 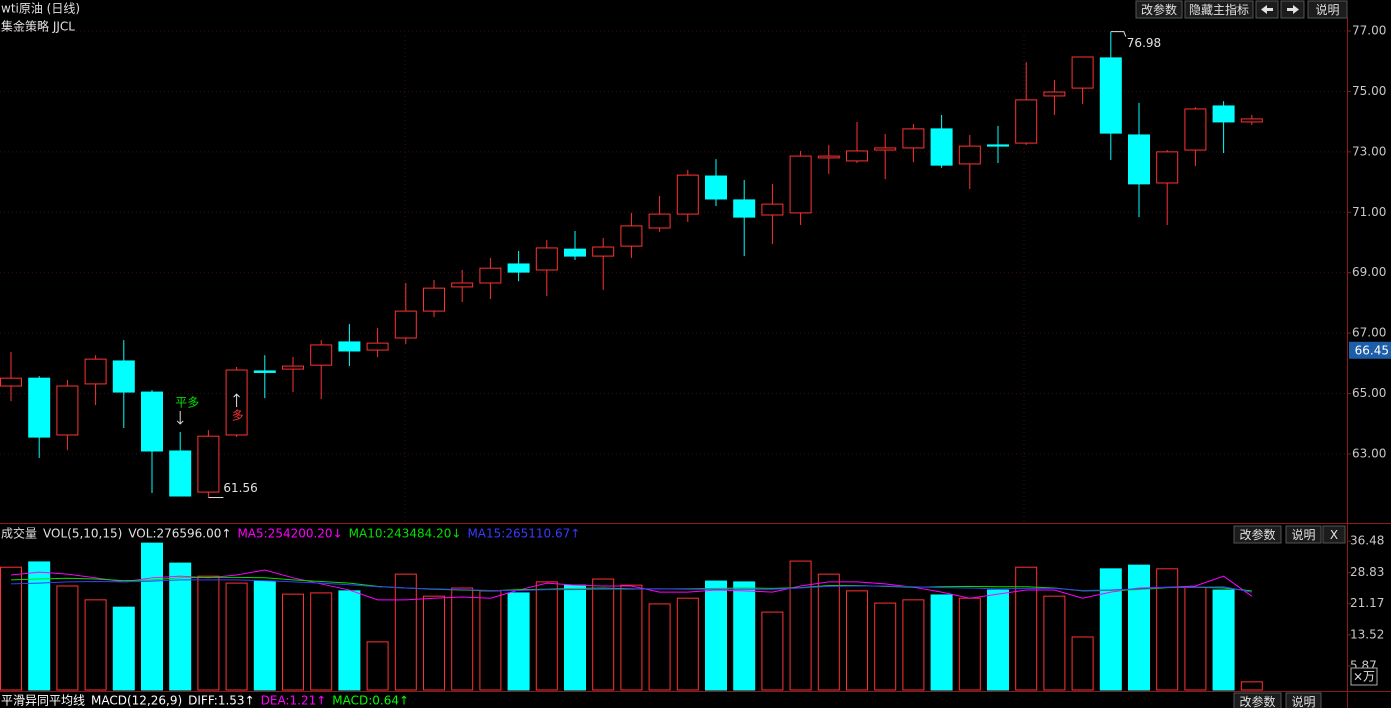 What do you see at coordinates (1267, 9) in the screenshot?
I see `left-arrow-icon` at bounding box center [1267, 9].